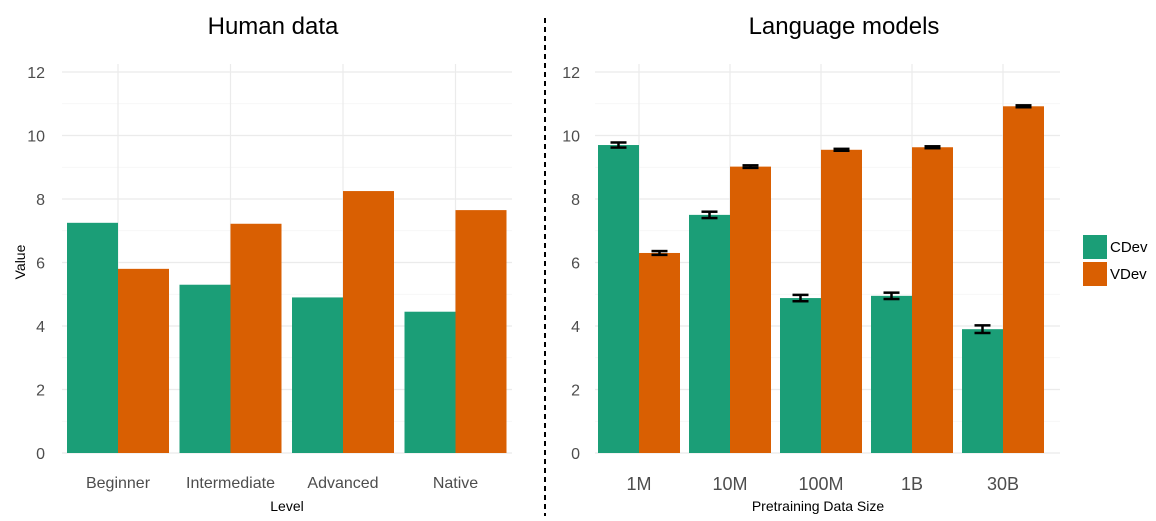  Describe the element at coordinates (230, 483) in the screenshot. I see `x-tick-label: Intermediate` at that location.